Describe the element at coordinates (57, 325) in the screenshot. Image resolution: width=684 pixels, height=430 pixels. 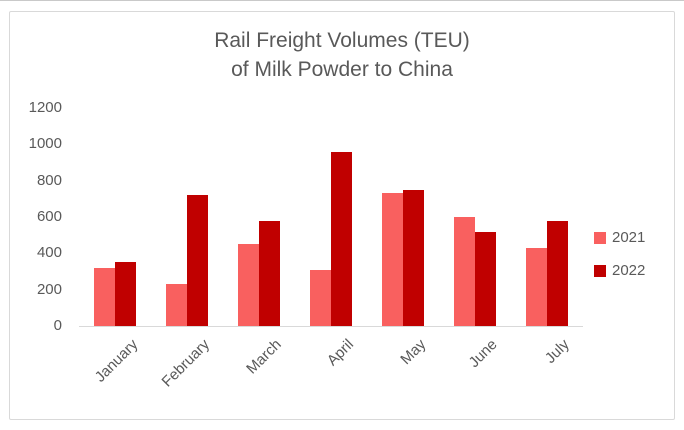
I see `y-axis-tick-label: 0` at that location.